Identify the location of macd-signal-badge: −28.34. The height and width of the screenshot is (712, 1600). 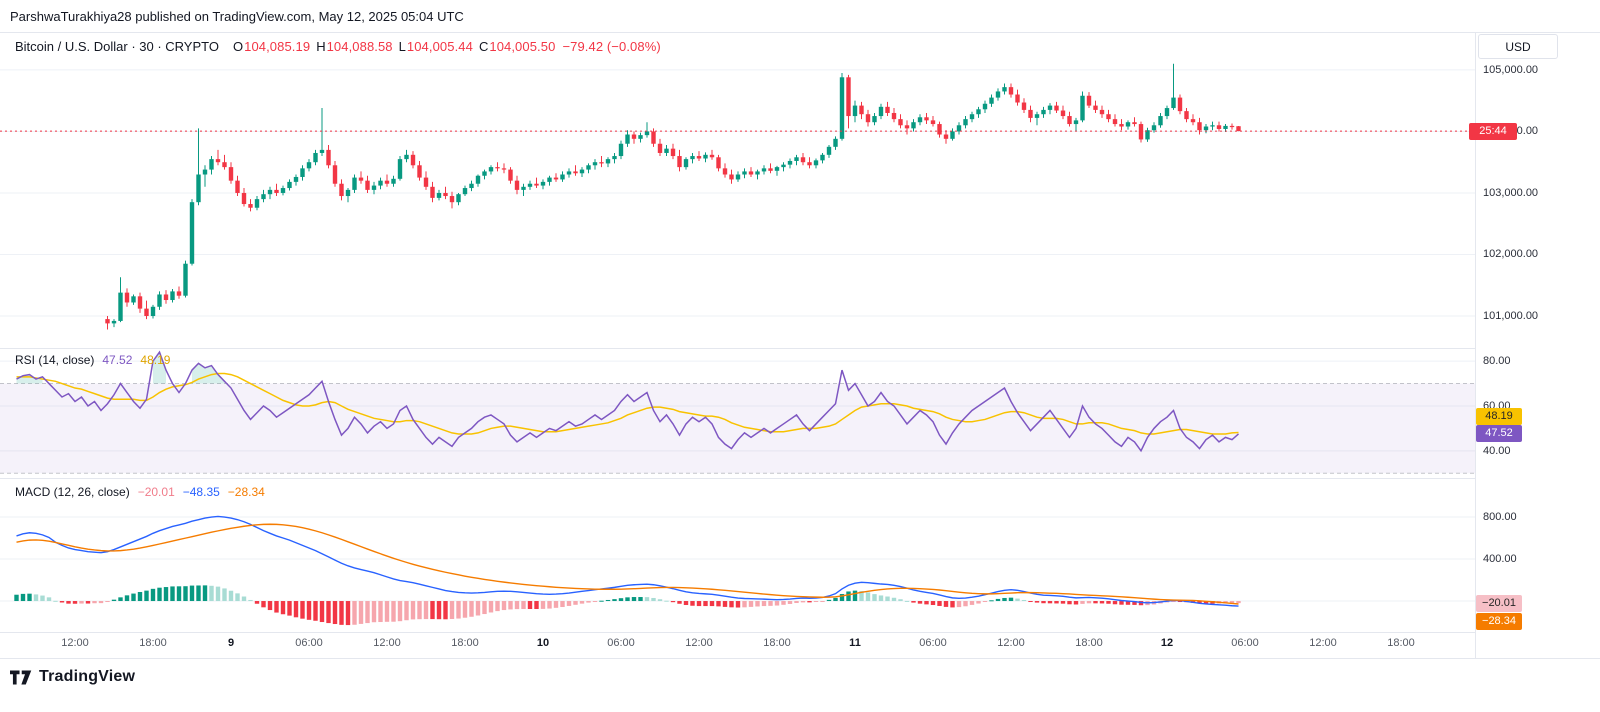
(1499, 621).